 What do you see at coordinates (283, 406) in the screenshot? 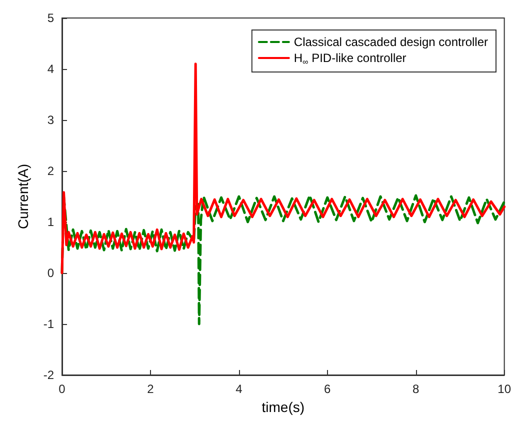
I see `x-axis-title: time(s)` at bounding box center [283, 406].